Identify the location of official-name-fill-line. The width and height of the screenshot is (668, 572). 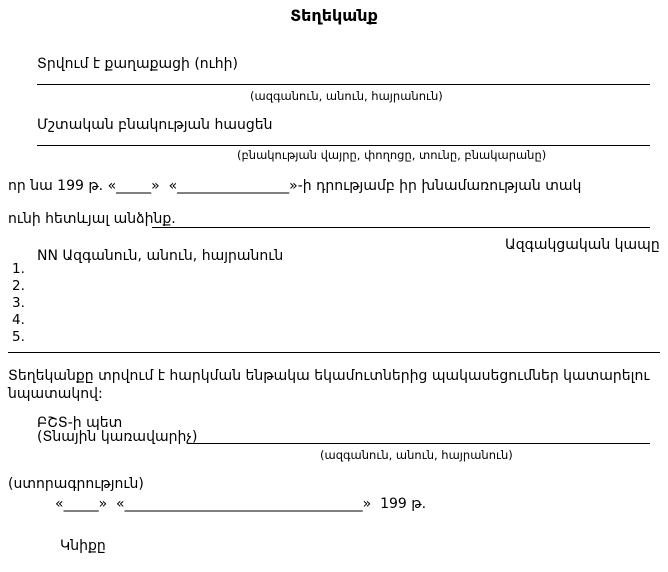
(419, 443).